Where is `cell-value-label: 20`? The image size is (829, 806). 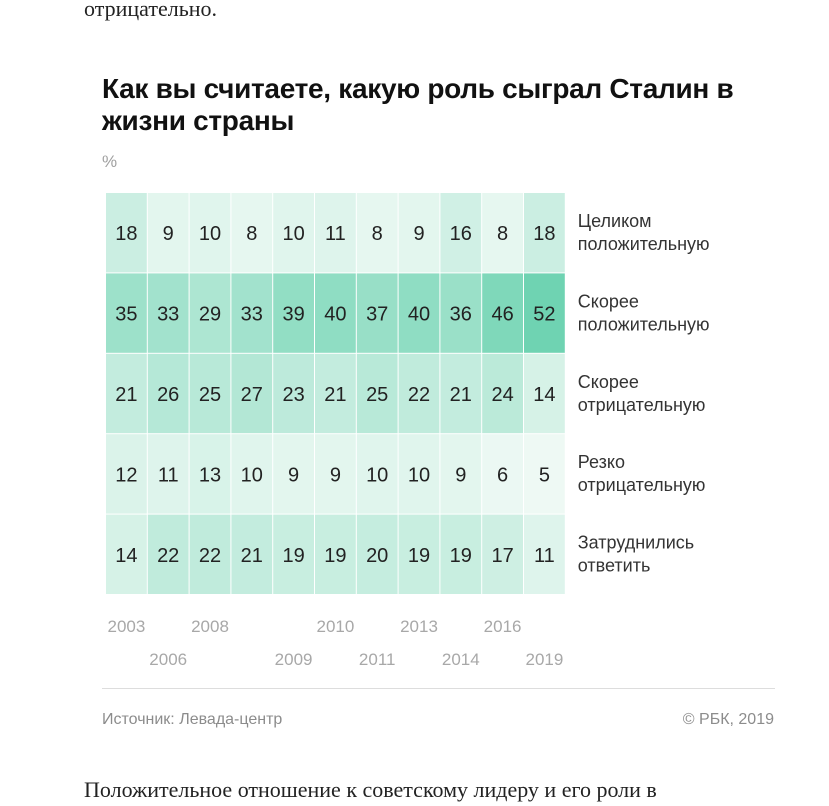 cell-value-label: 20 is located at coordinates (377, 556).